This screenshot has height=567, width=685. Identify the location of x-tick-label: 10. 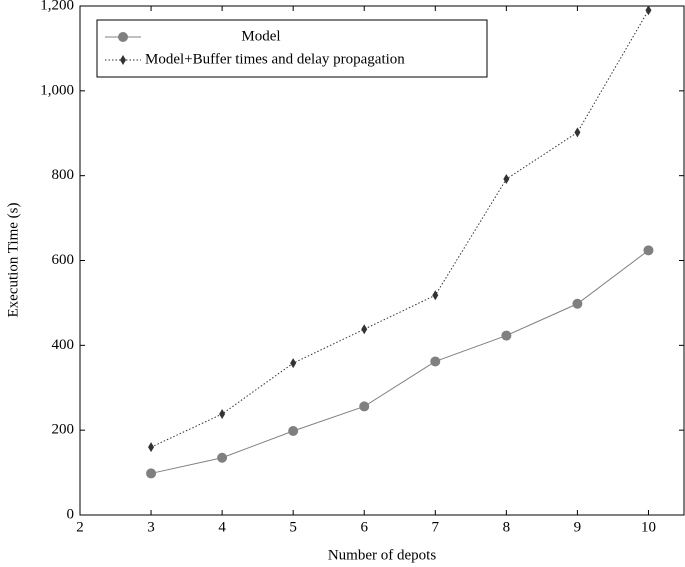
(648, 527).